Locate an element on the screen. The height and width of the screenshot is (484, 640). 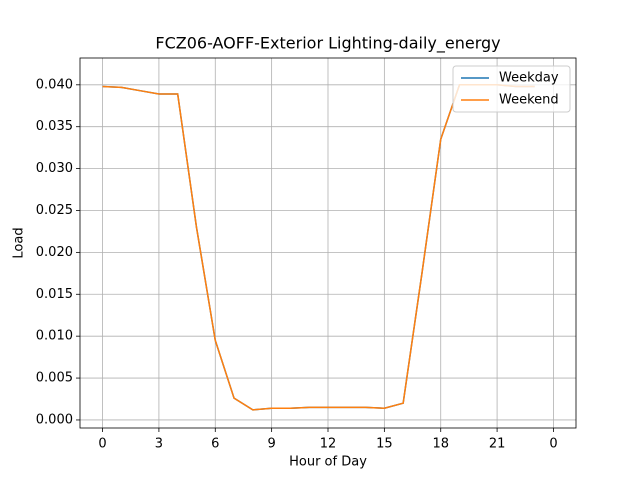
x-tick-label: 3 is located at coordinates (159, 444).